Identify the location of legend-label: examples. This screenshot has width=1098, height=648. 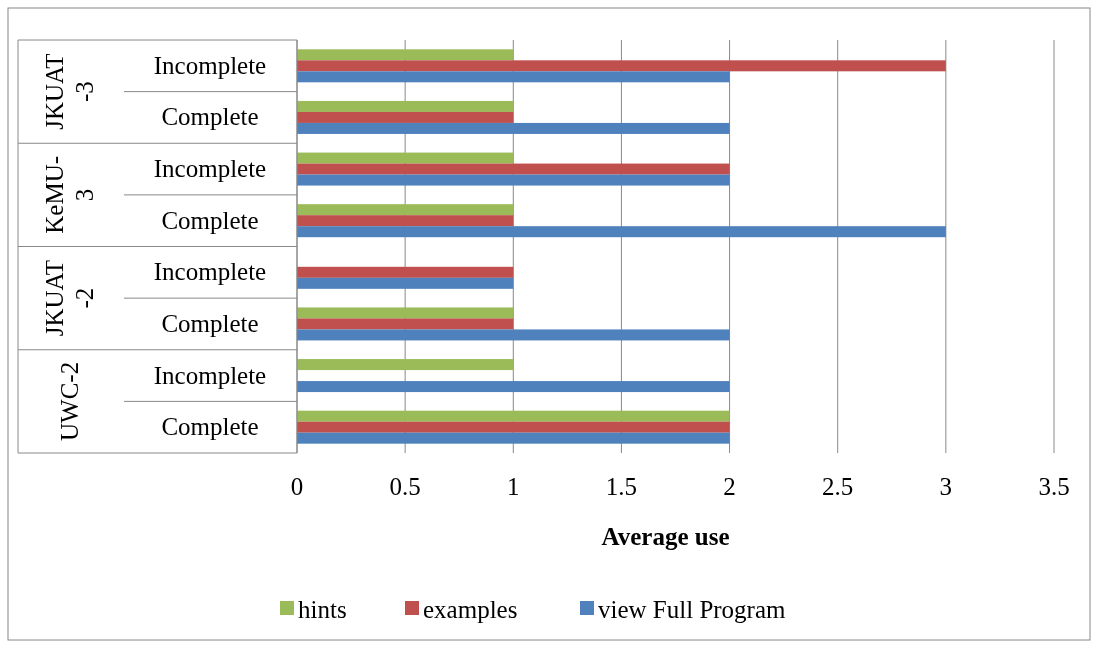
(470, 609).